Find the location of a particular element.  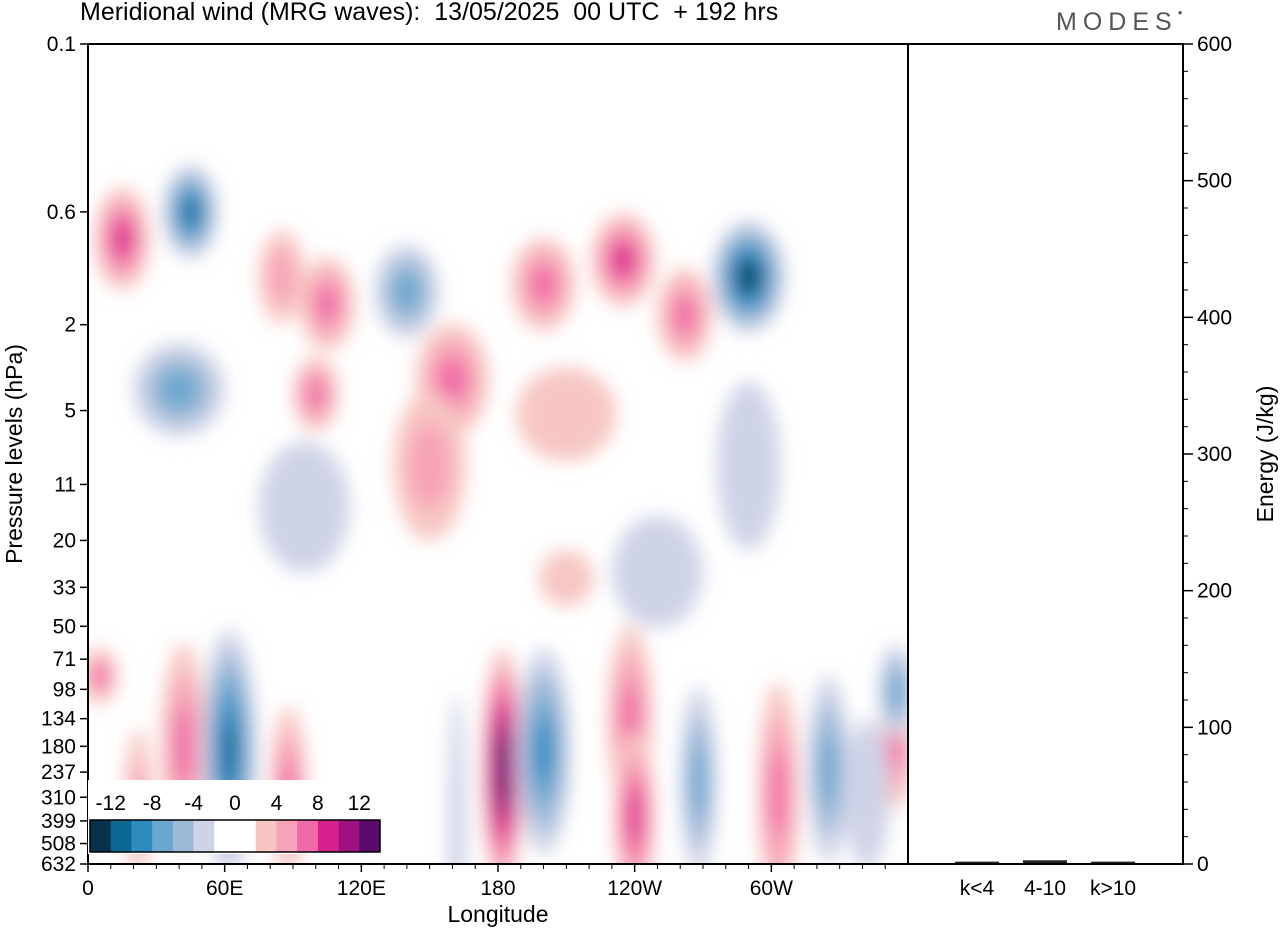

colorbar-label: -4 is located at coordinates (193, 803).